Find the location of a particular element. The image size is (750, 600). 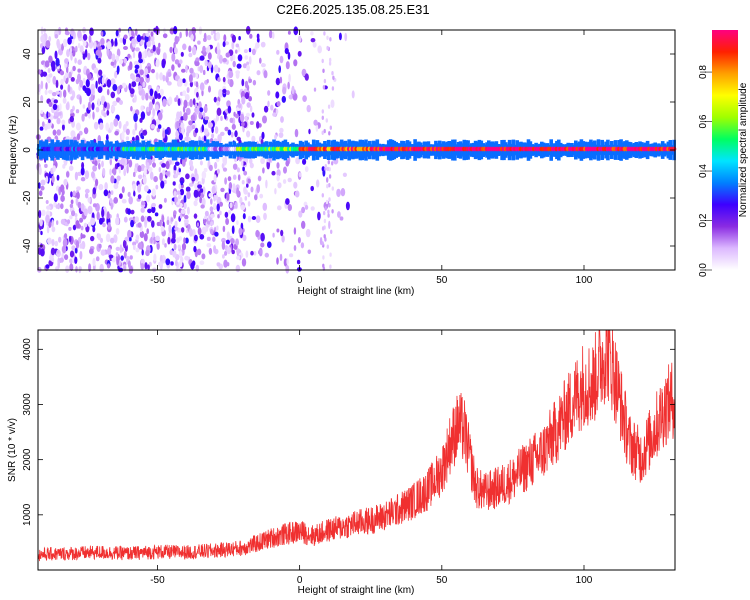

spectrogram-y-label: Frequency (Hz) is located at coordinates (13, 150).